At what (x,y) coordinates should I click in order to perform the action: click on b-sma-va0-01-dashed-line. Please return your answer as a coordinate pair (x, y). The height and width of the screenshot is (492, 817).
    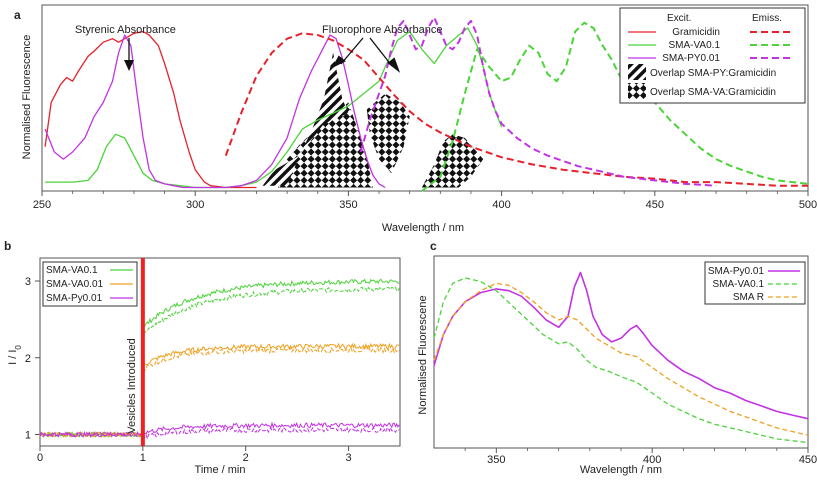
    Looking at the image, I should click on (219, 392).